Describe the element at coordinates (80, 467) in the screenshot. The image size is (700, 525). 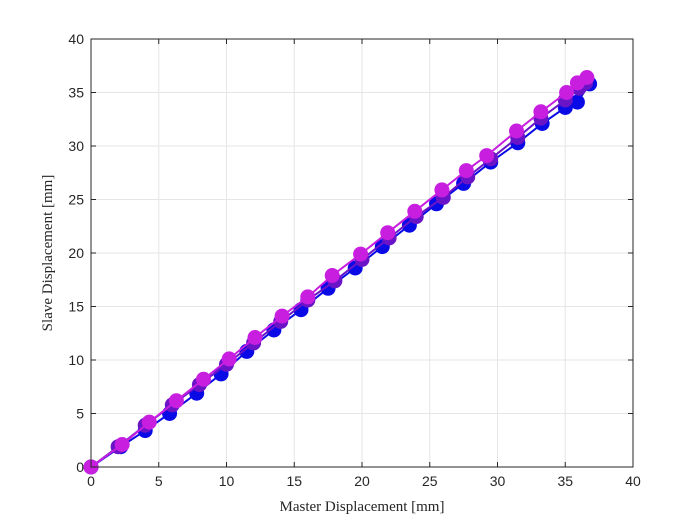
I see `y-tick-label: 0` at that location.